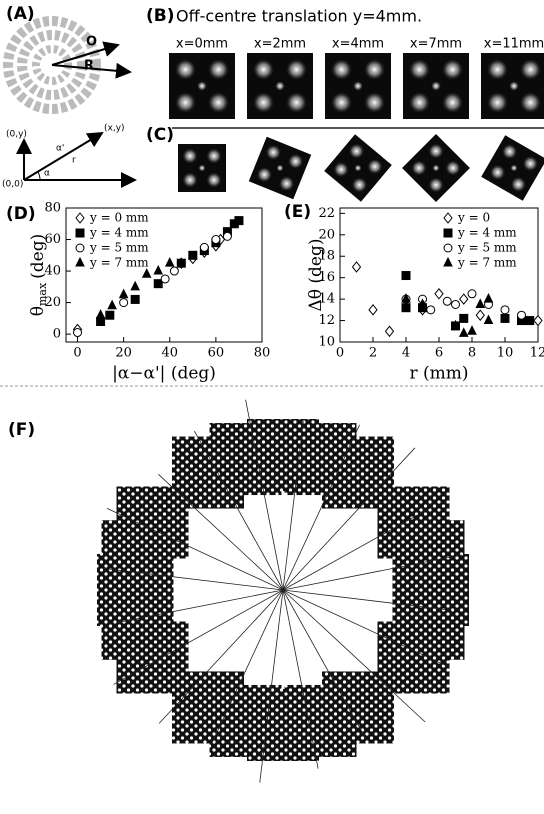 The width and height of the screenshot is (544, 814). Describe the element at coordinates (169, 353) in the screenshot. I see `x-tick-label: 40` at that location.